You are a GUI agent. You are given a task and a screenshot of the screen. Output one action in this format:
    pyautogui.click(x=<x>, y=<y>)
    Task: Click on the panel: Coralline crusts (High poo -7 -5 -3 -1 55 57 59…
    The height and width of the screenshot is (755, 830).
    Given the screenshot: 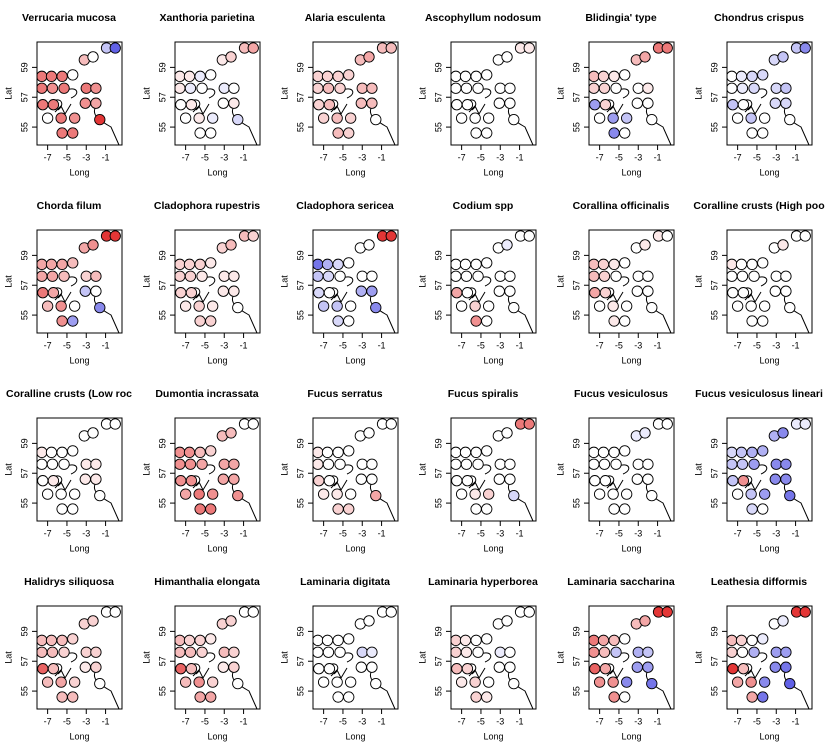 What is the action you would take?
    pyautogui.click(x=758, y=283)
    